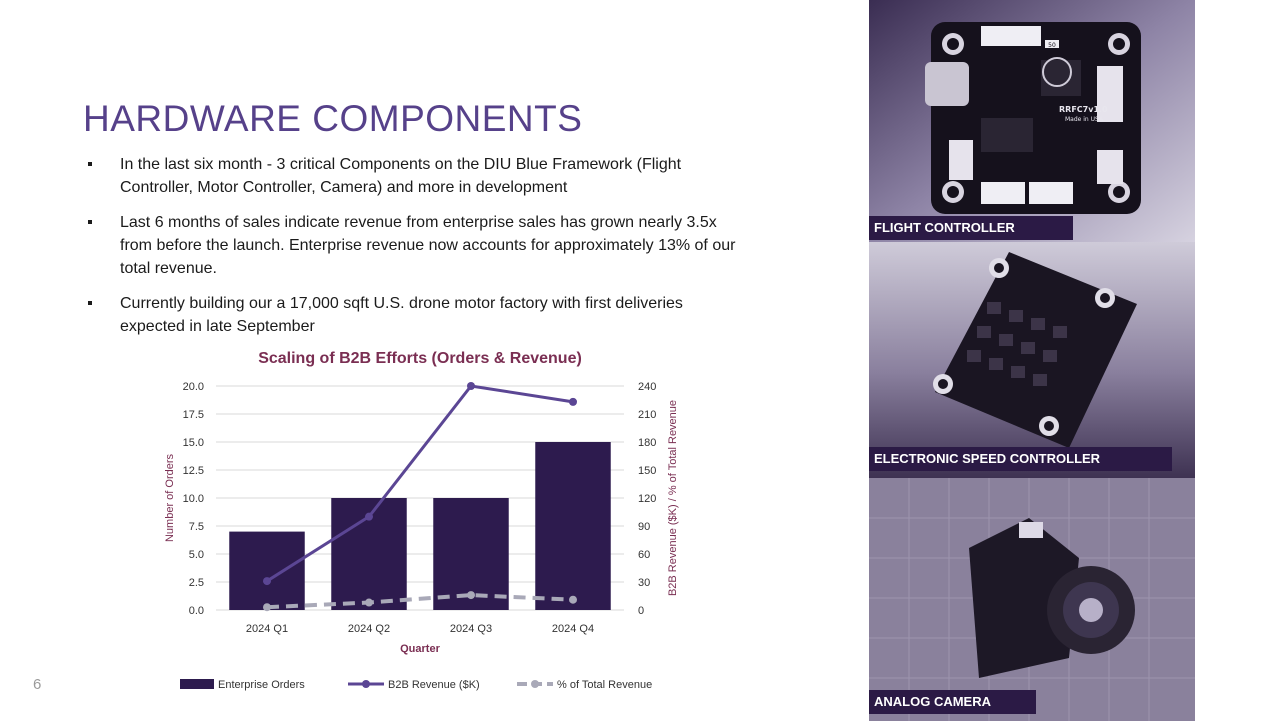  What do you see at coordinates (644, 555) in the screenshot?
I see `y2-tick-label: 60` at bounding box center [644, 555].